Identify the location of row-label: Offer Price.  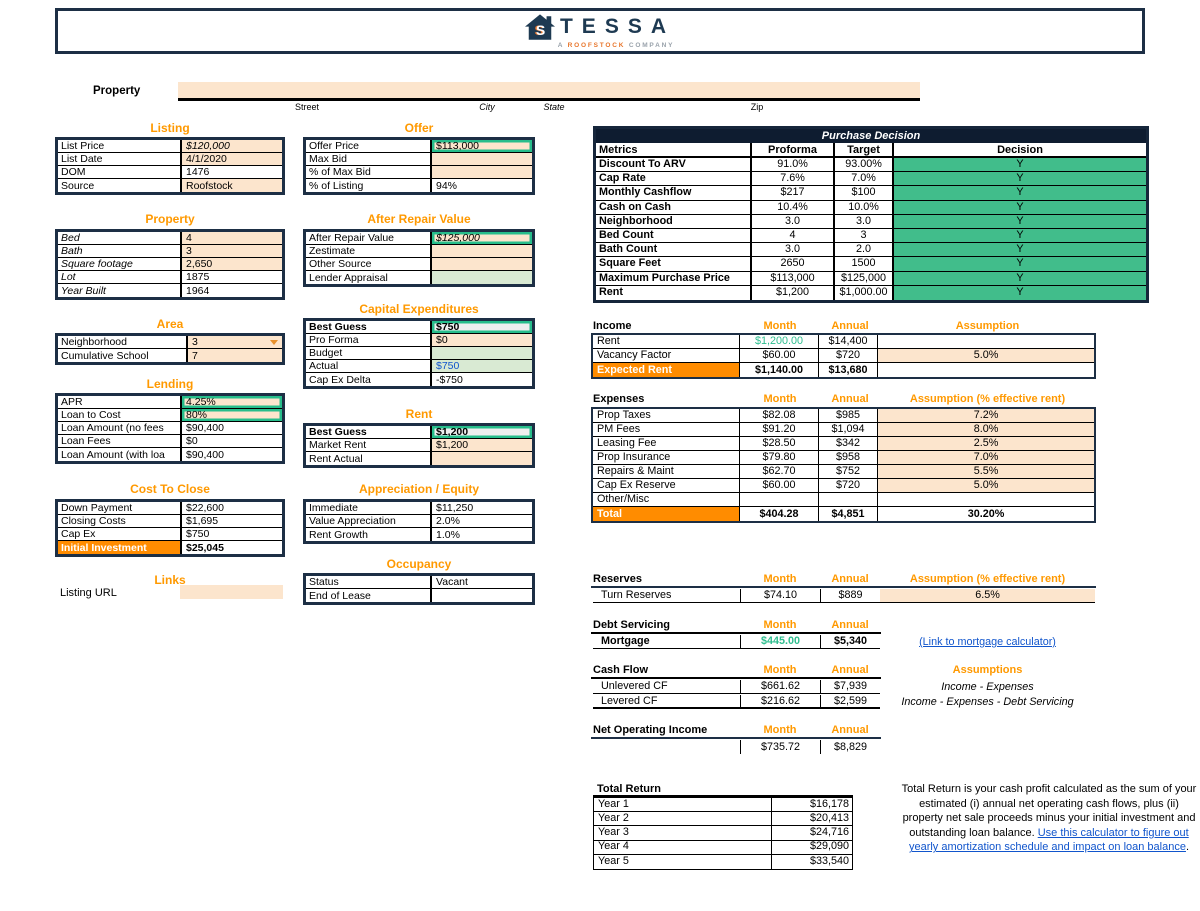
(369, 146).